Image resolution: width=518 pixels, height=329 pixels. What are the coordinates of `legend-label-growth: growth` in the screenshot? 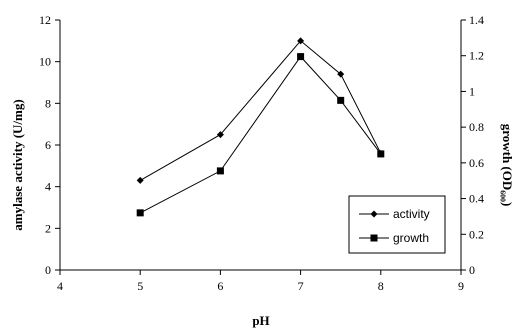 It's located at (411, 238).